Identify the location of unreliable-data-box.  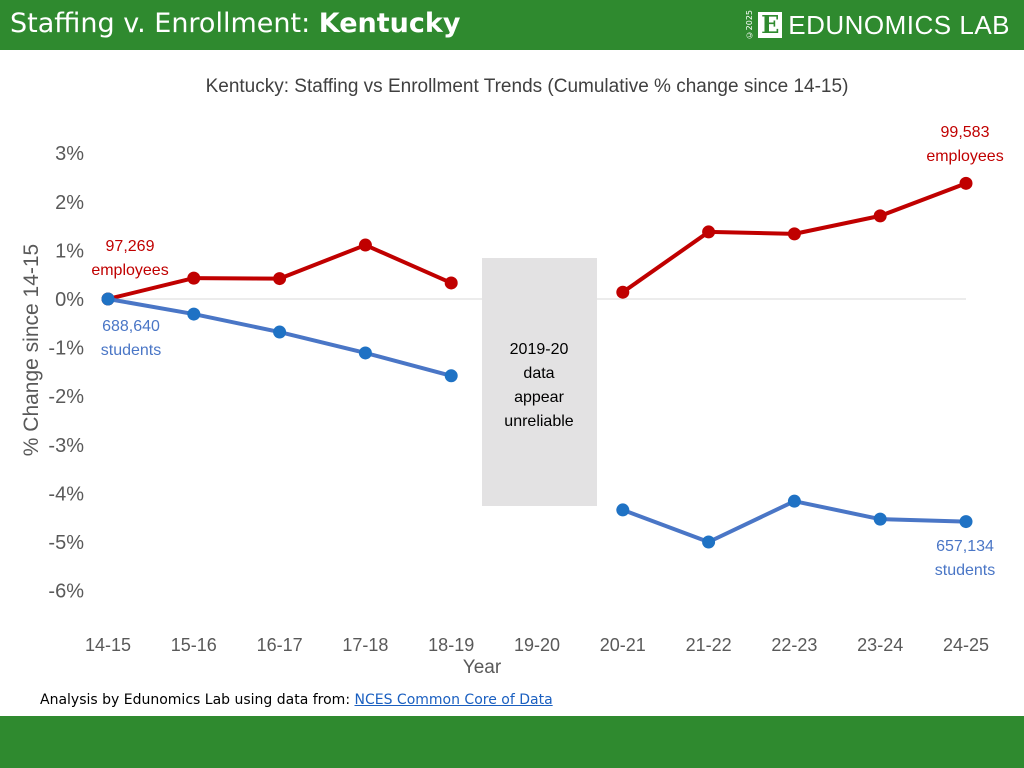
(539, 382).